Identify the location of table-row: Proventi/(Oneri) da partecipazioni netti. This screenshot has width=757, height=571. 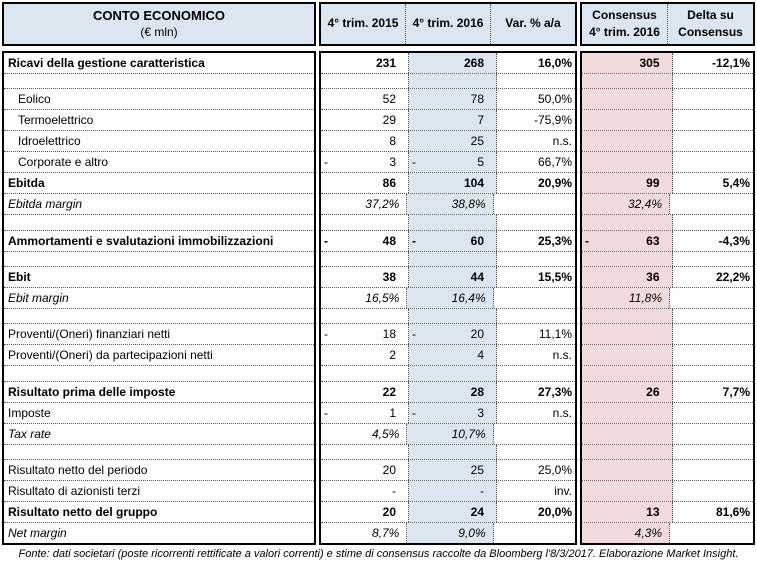
(159, 356).